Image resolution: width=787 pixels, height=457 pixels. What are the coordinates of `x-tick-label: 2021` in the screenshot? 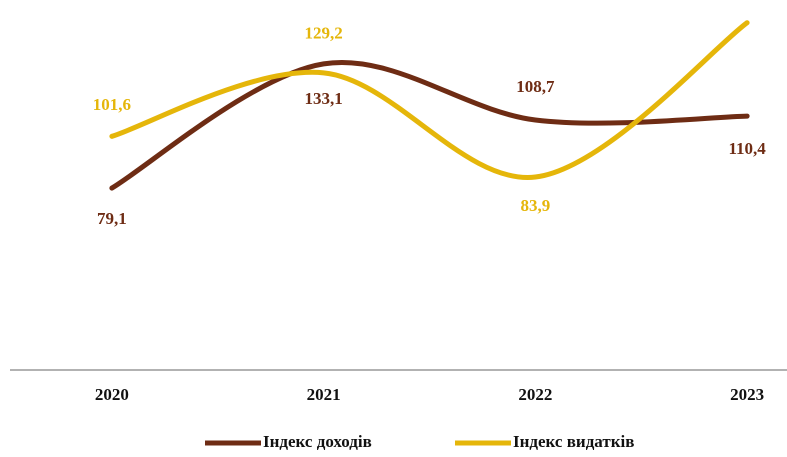 It's located at (324, 394).